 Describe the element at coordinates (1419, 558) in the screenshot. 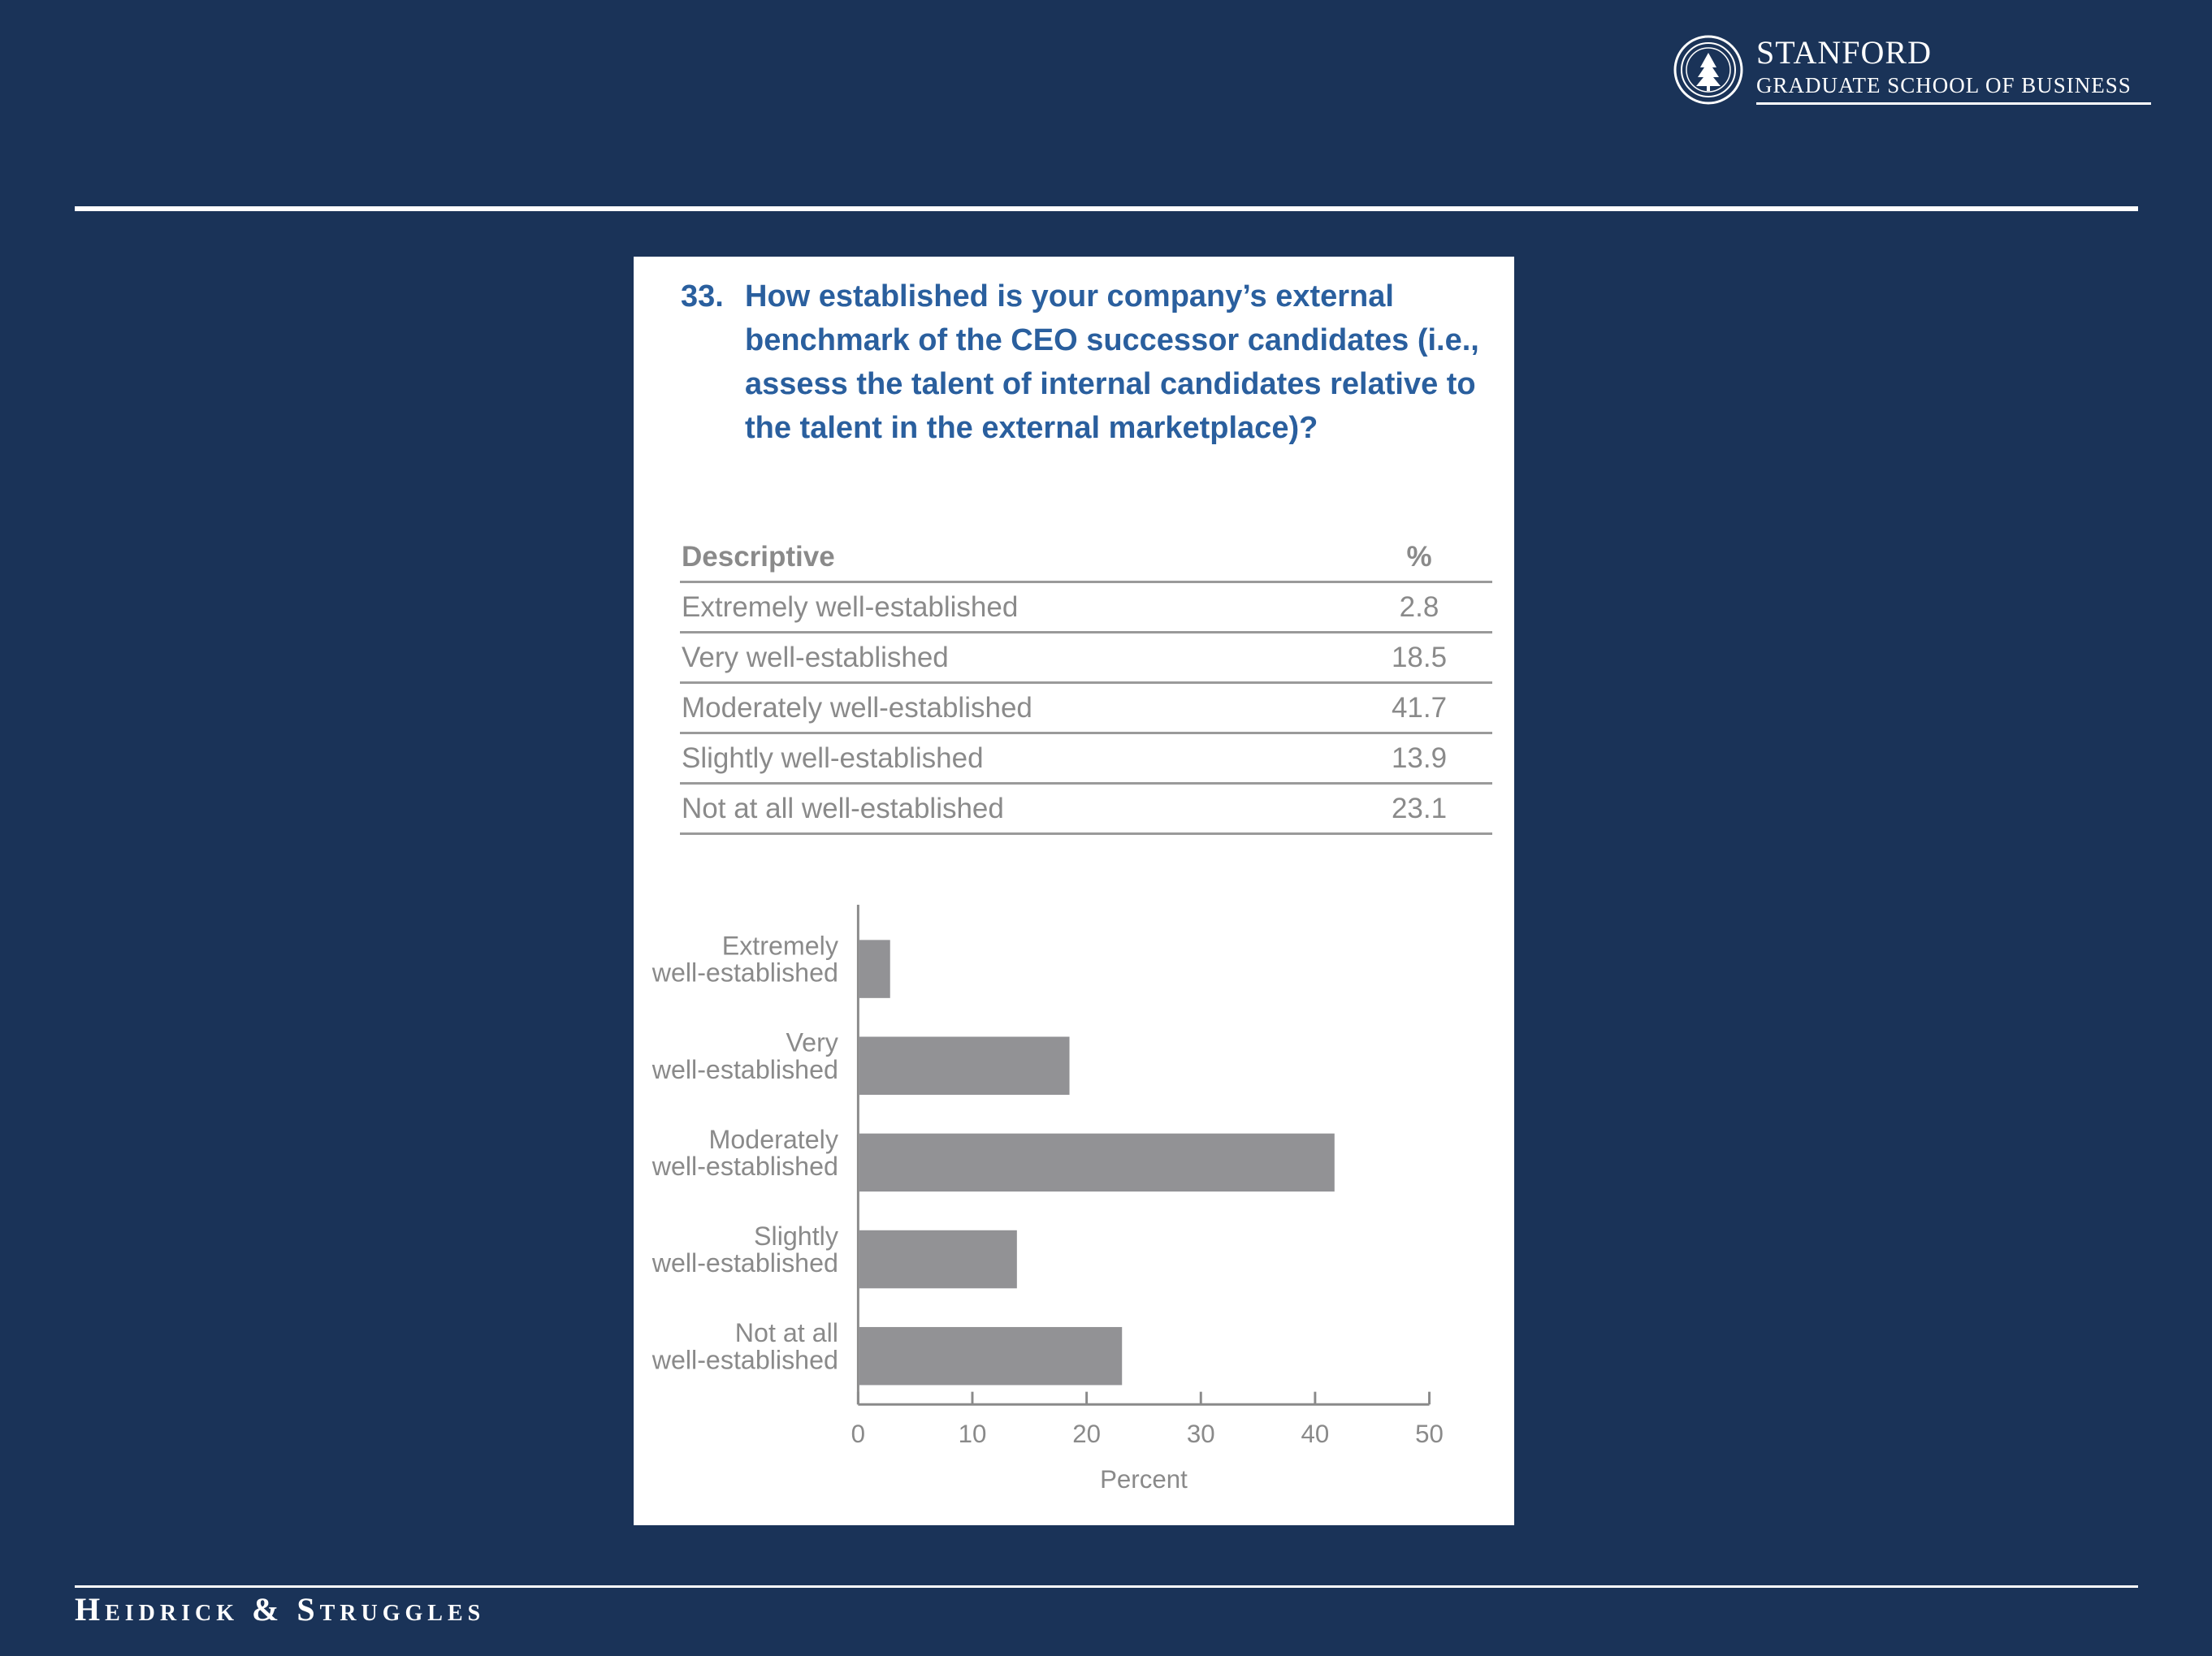

I see `column-header-percent: %` at that location.